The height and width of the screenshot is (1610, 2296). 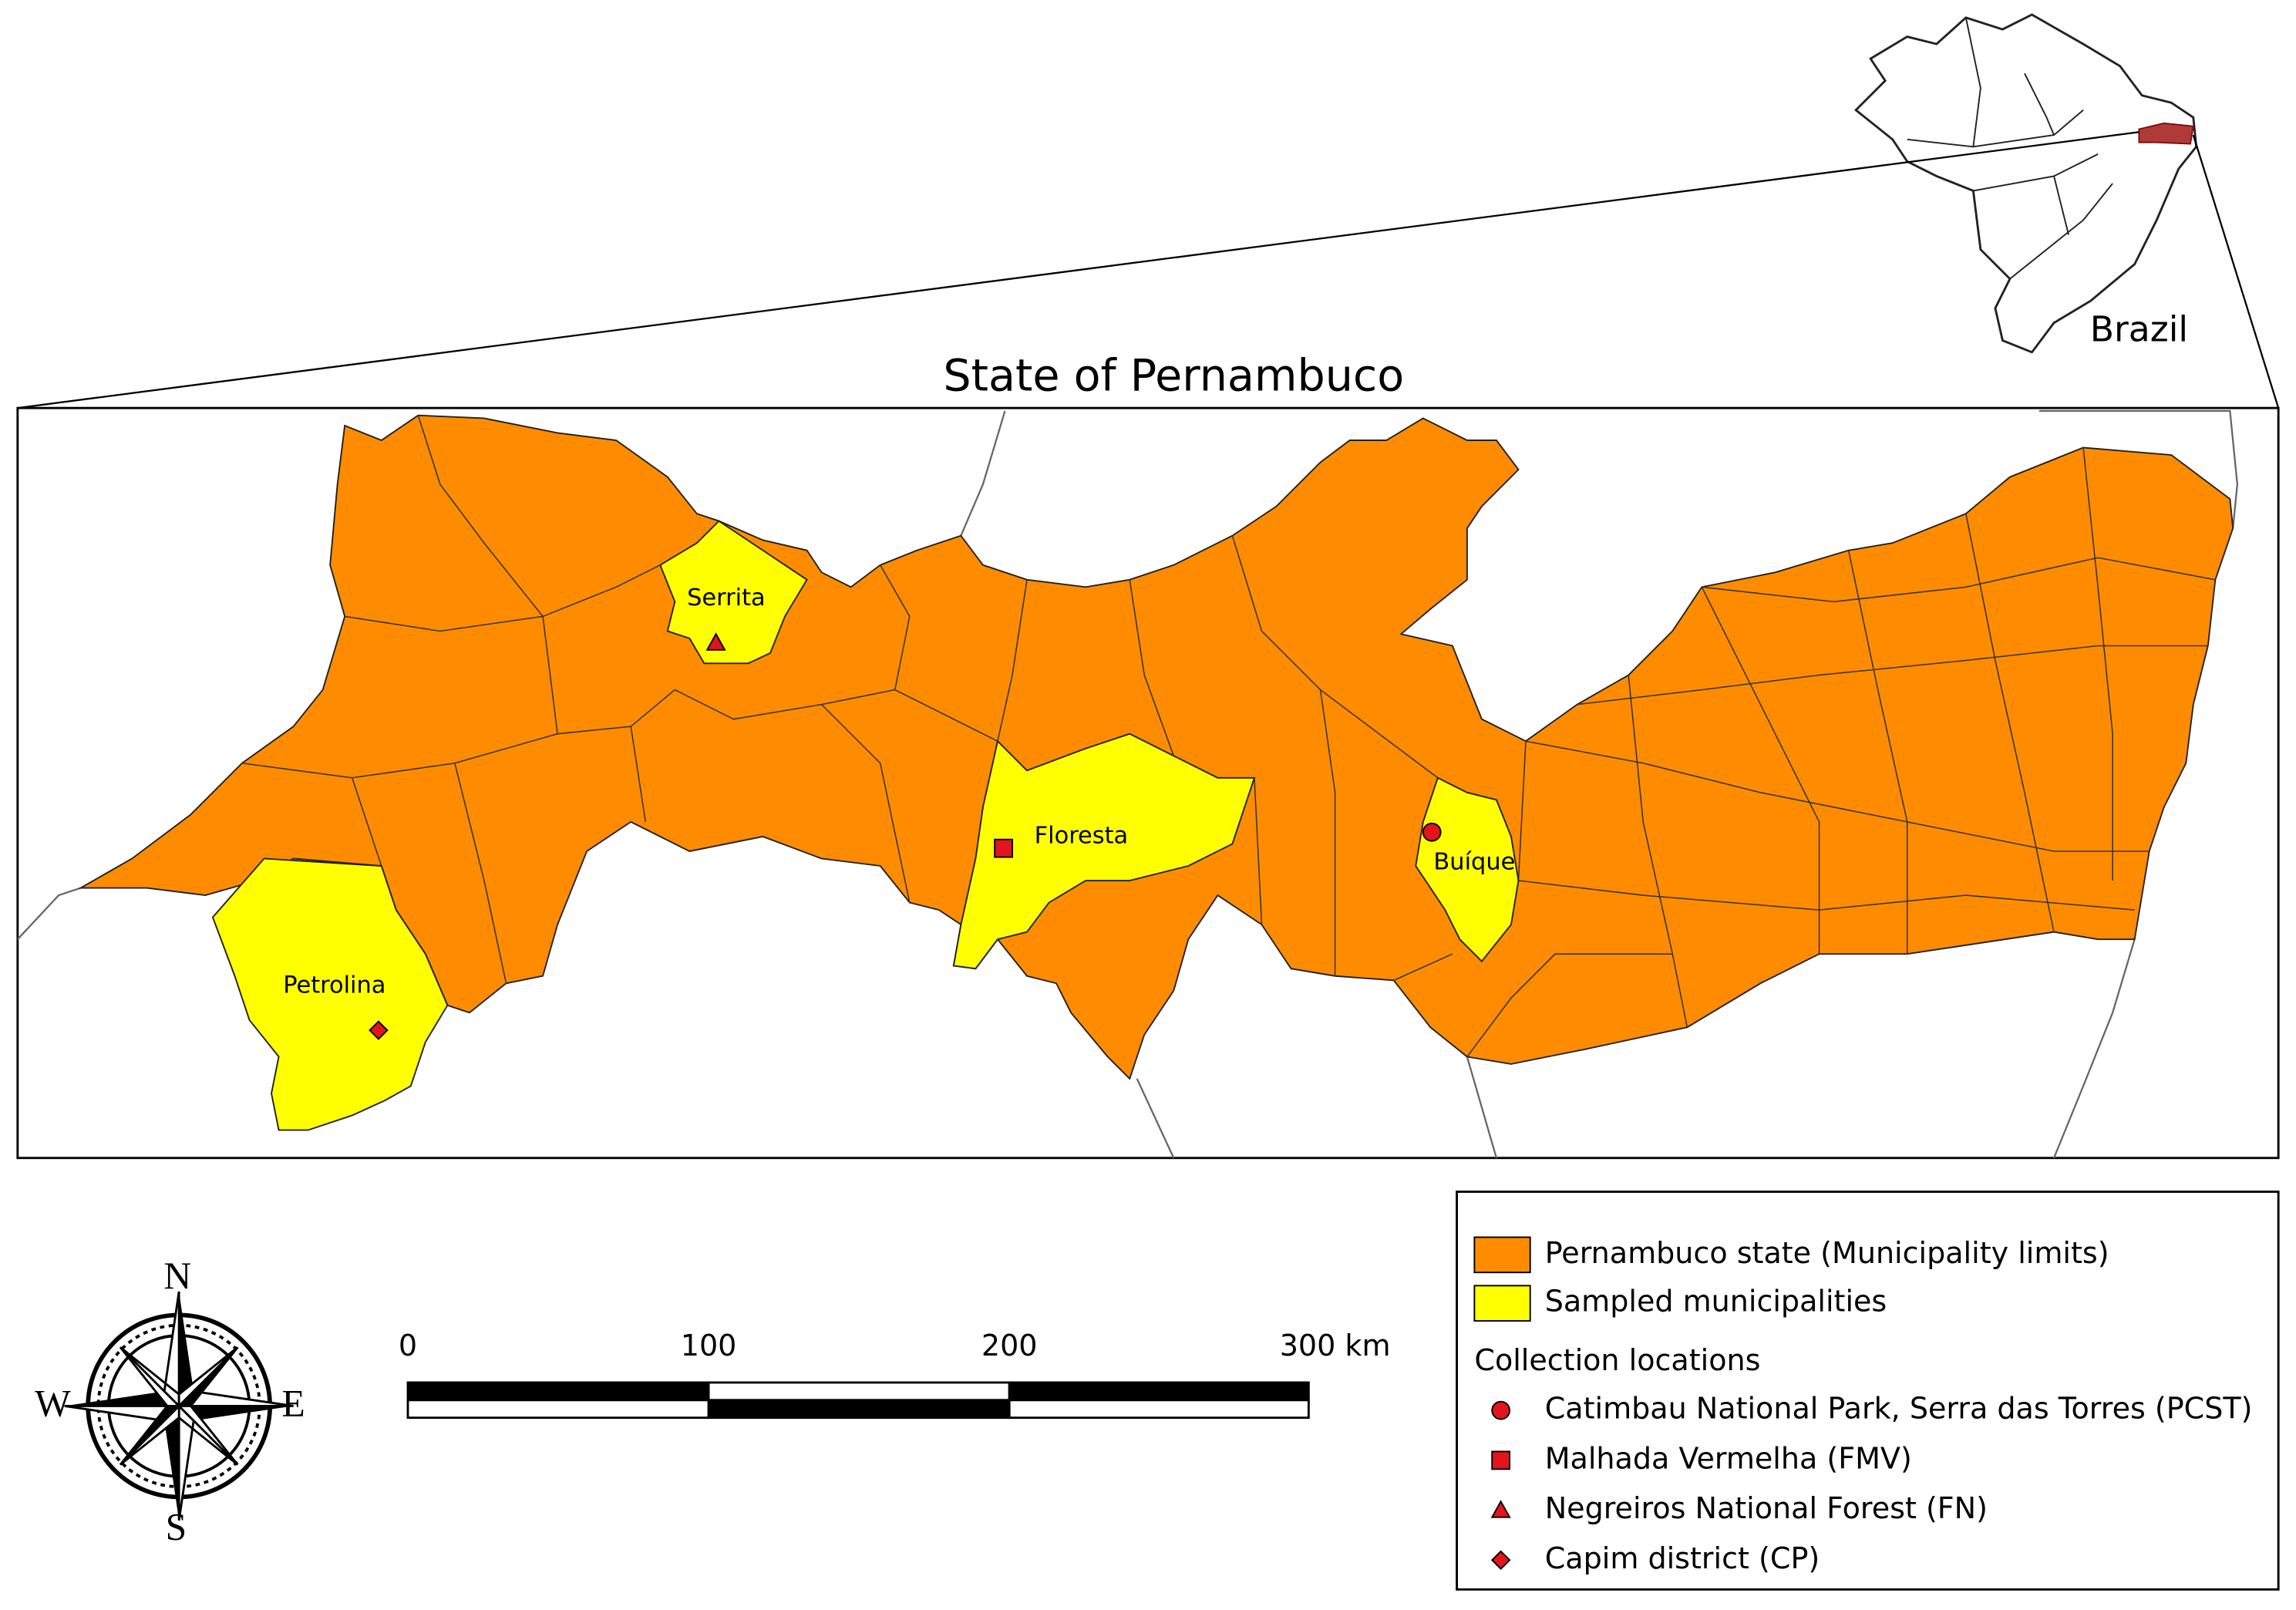 I want to click on municipality-label: Floresta, so click(x=1082, y=835).